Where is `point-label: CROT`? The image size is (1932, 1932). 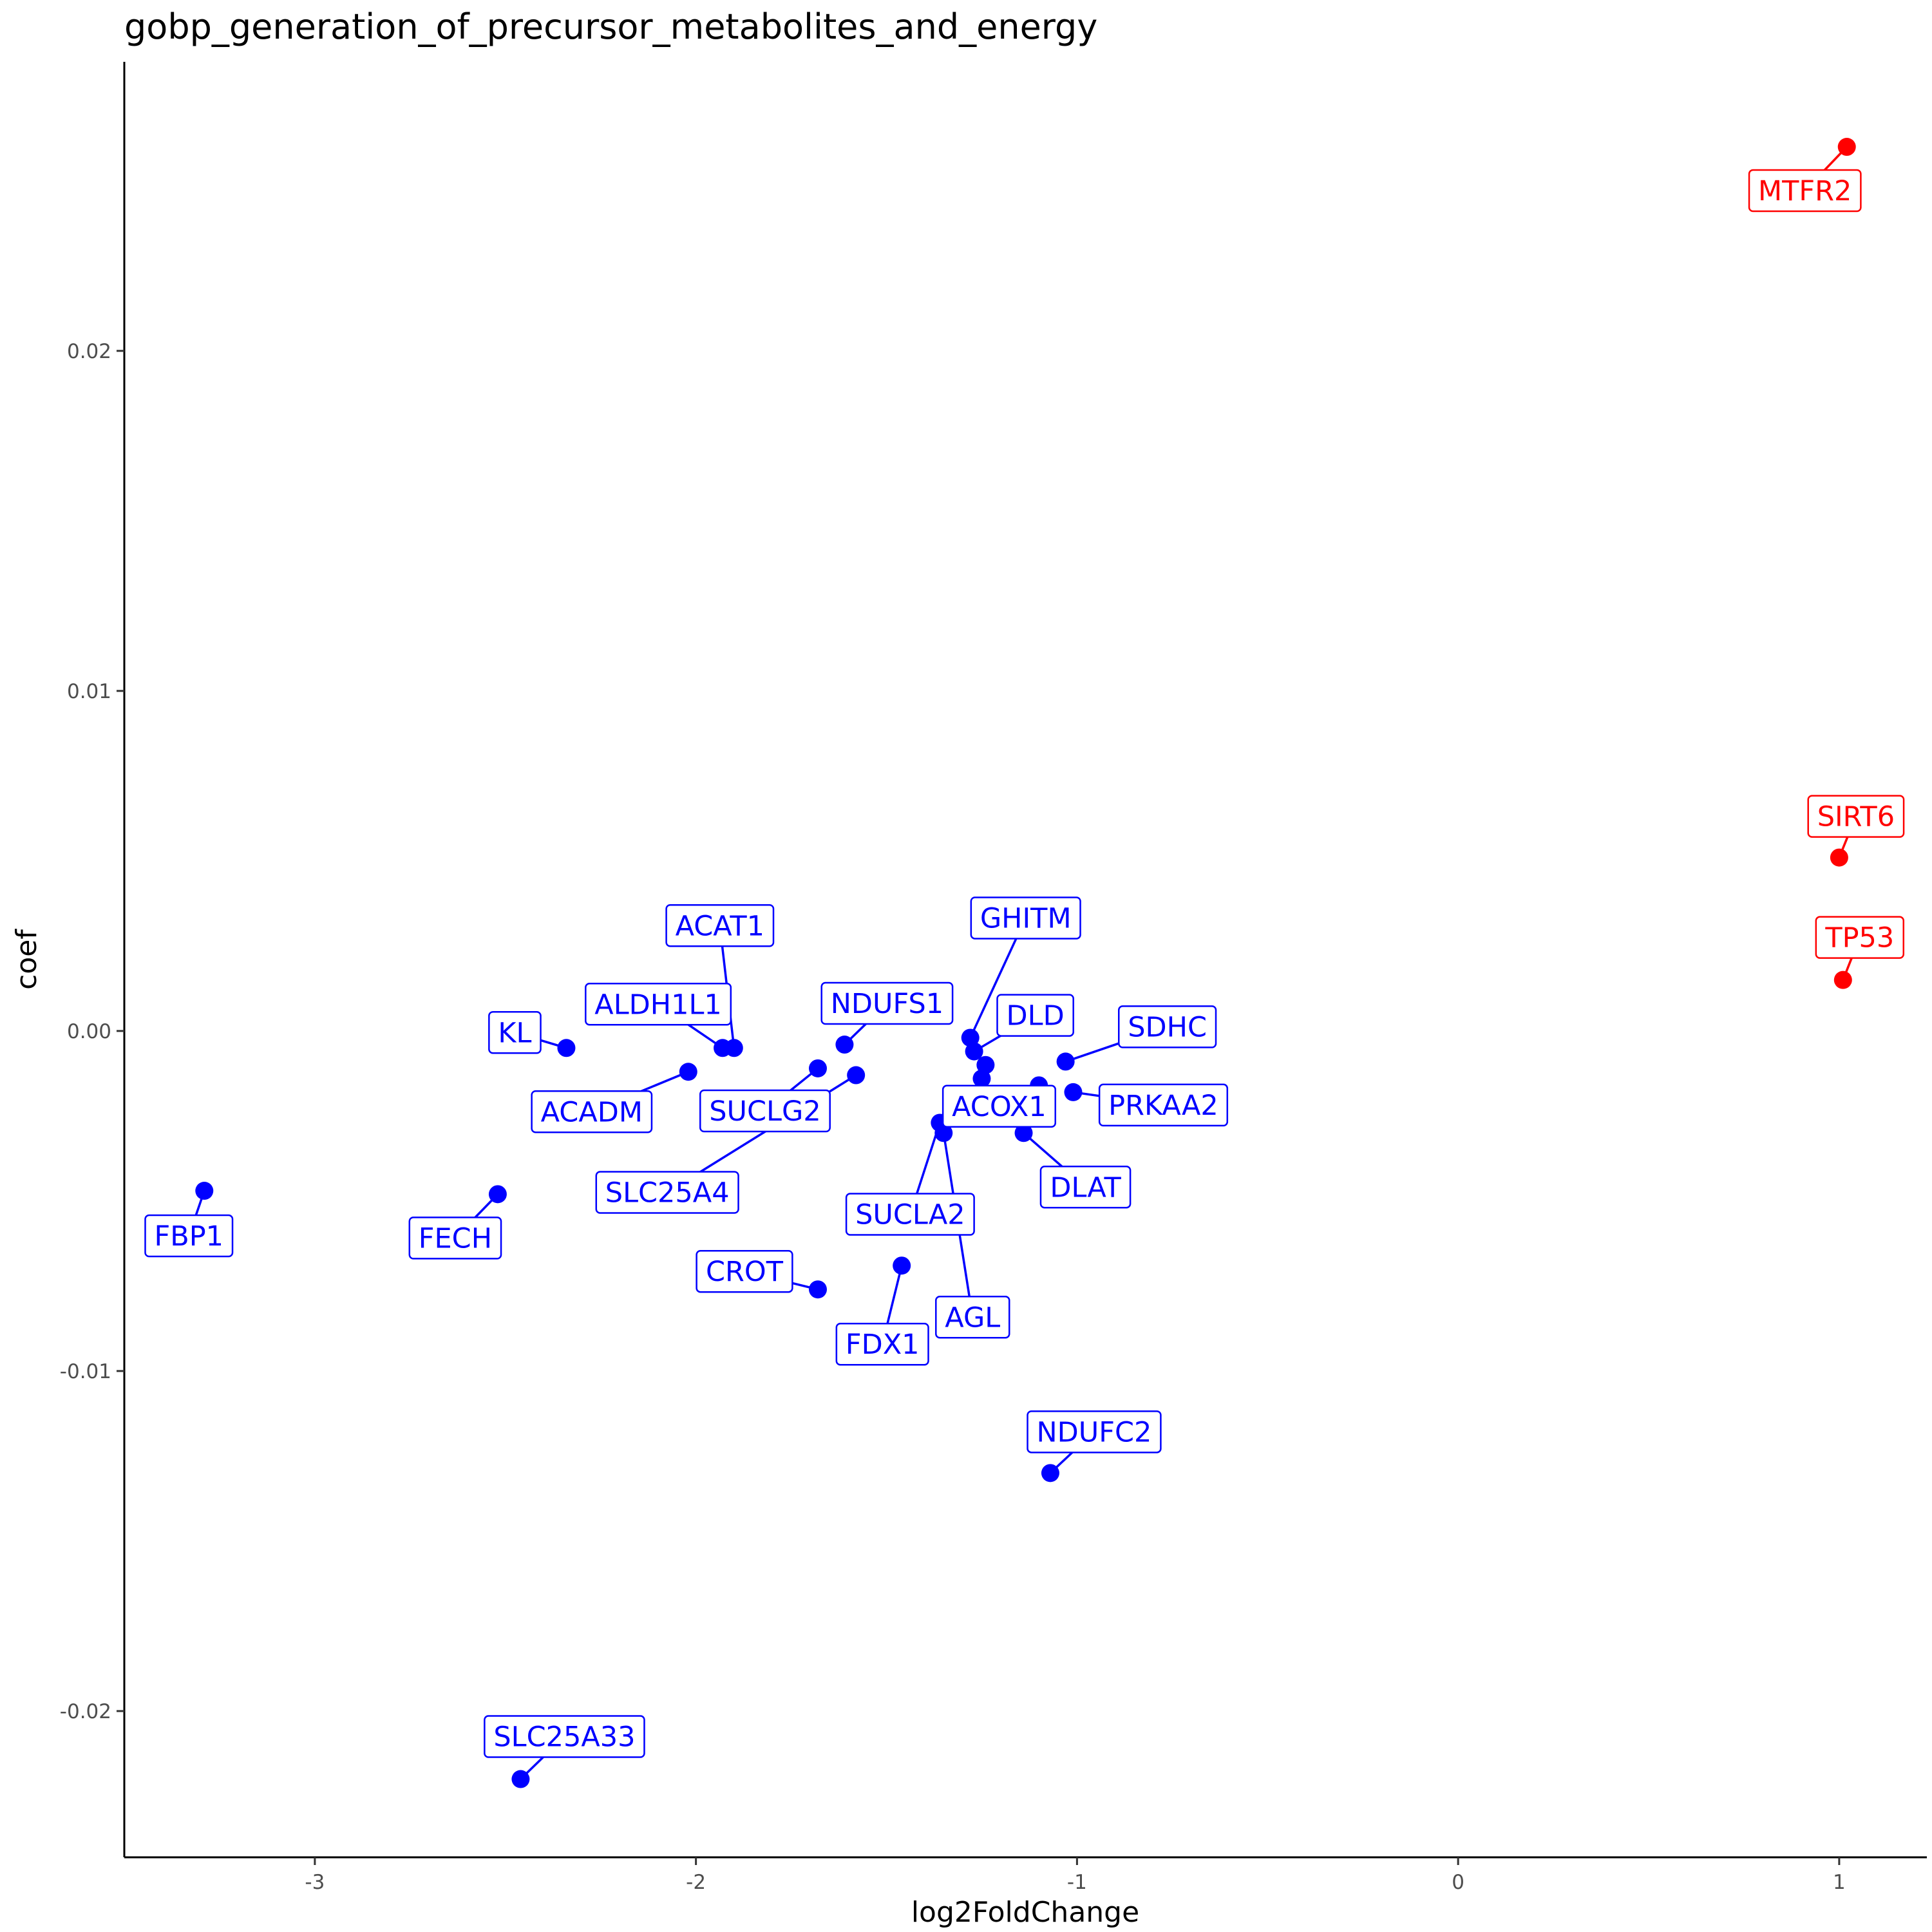
point-label: CROT is located at coordinates (745, 1271).